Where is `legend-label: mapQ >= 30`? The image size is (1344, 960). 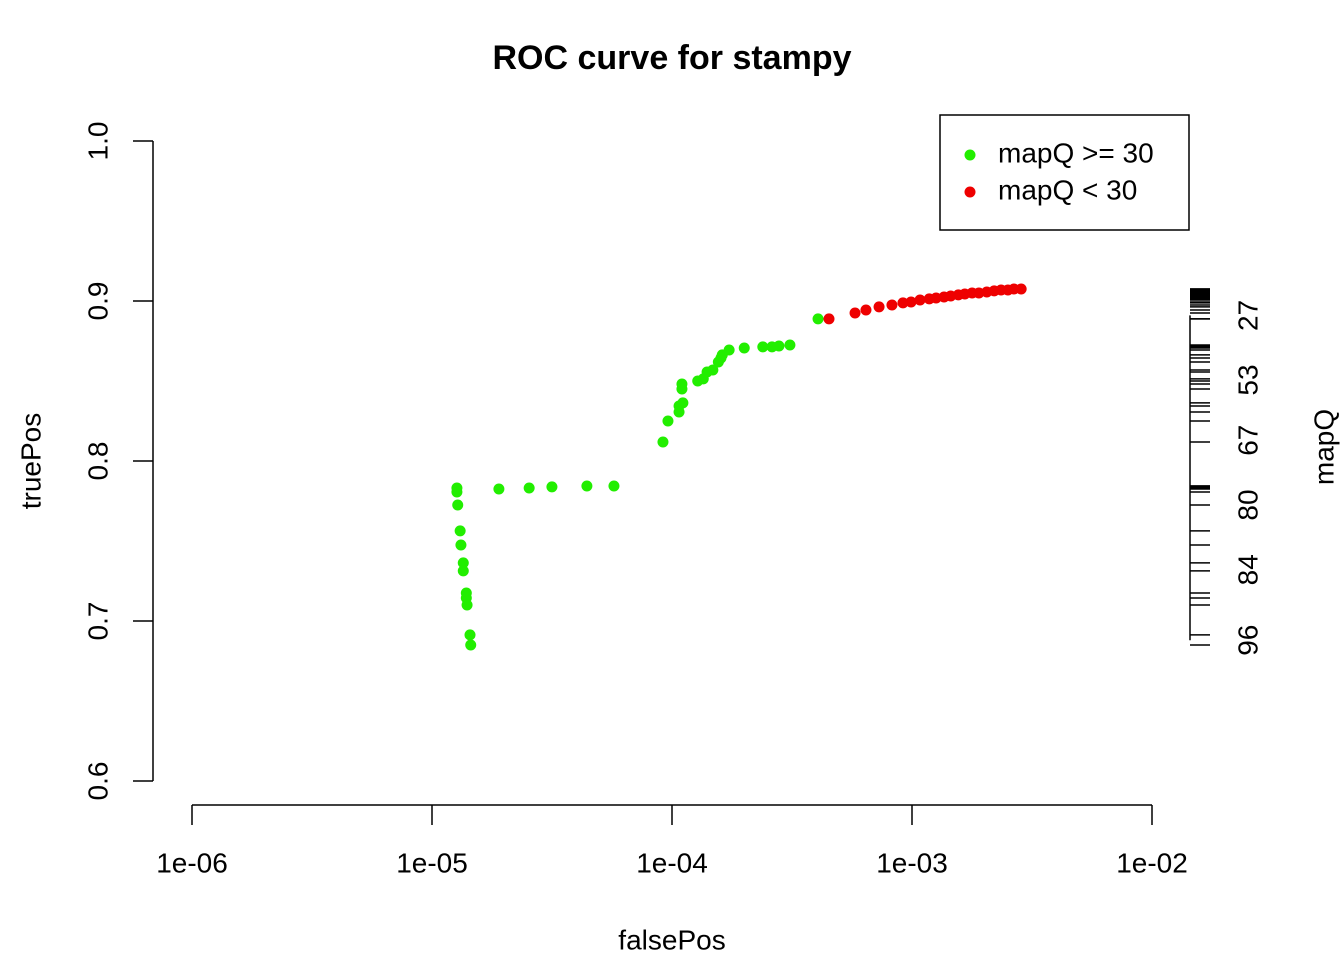 legend-label: mapQ >= 30 is located at coordinates (1076, 152).